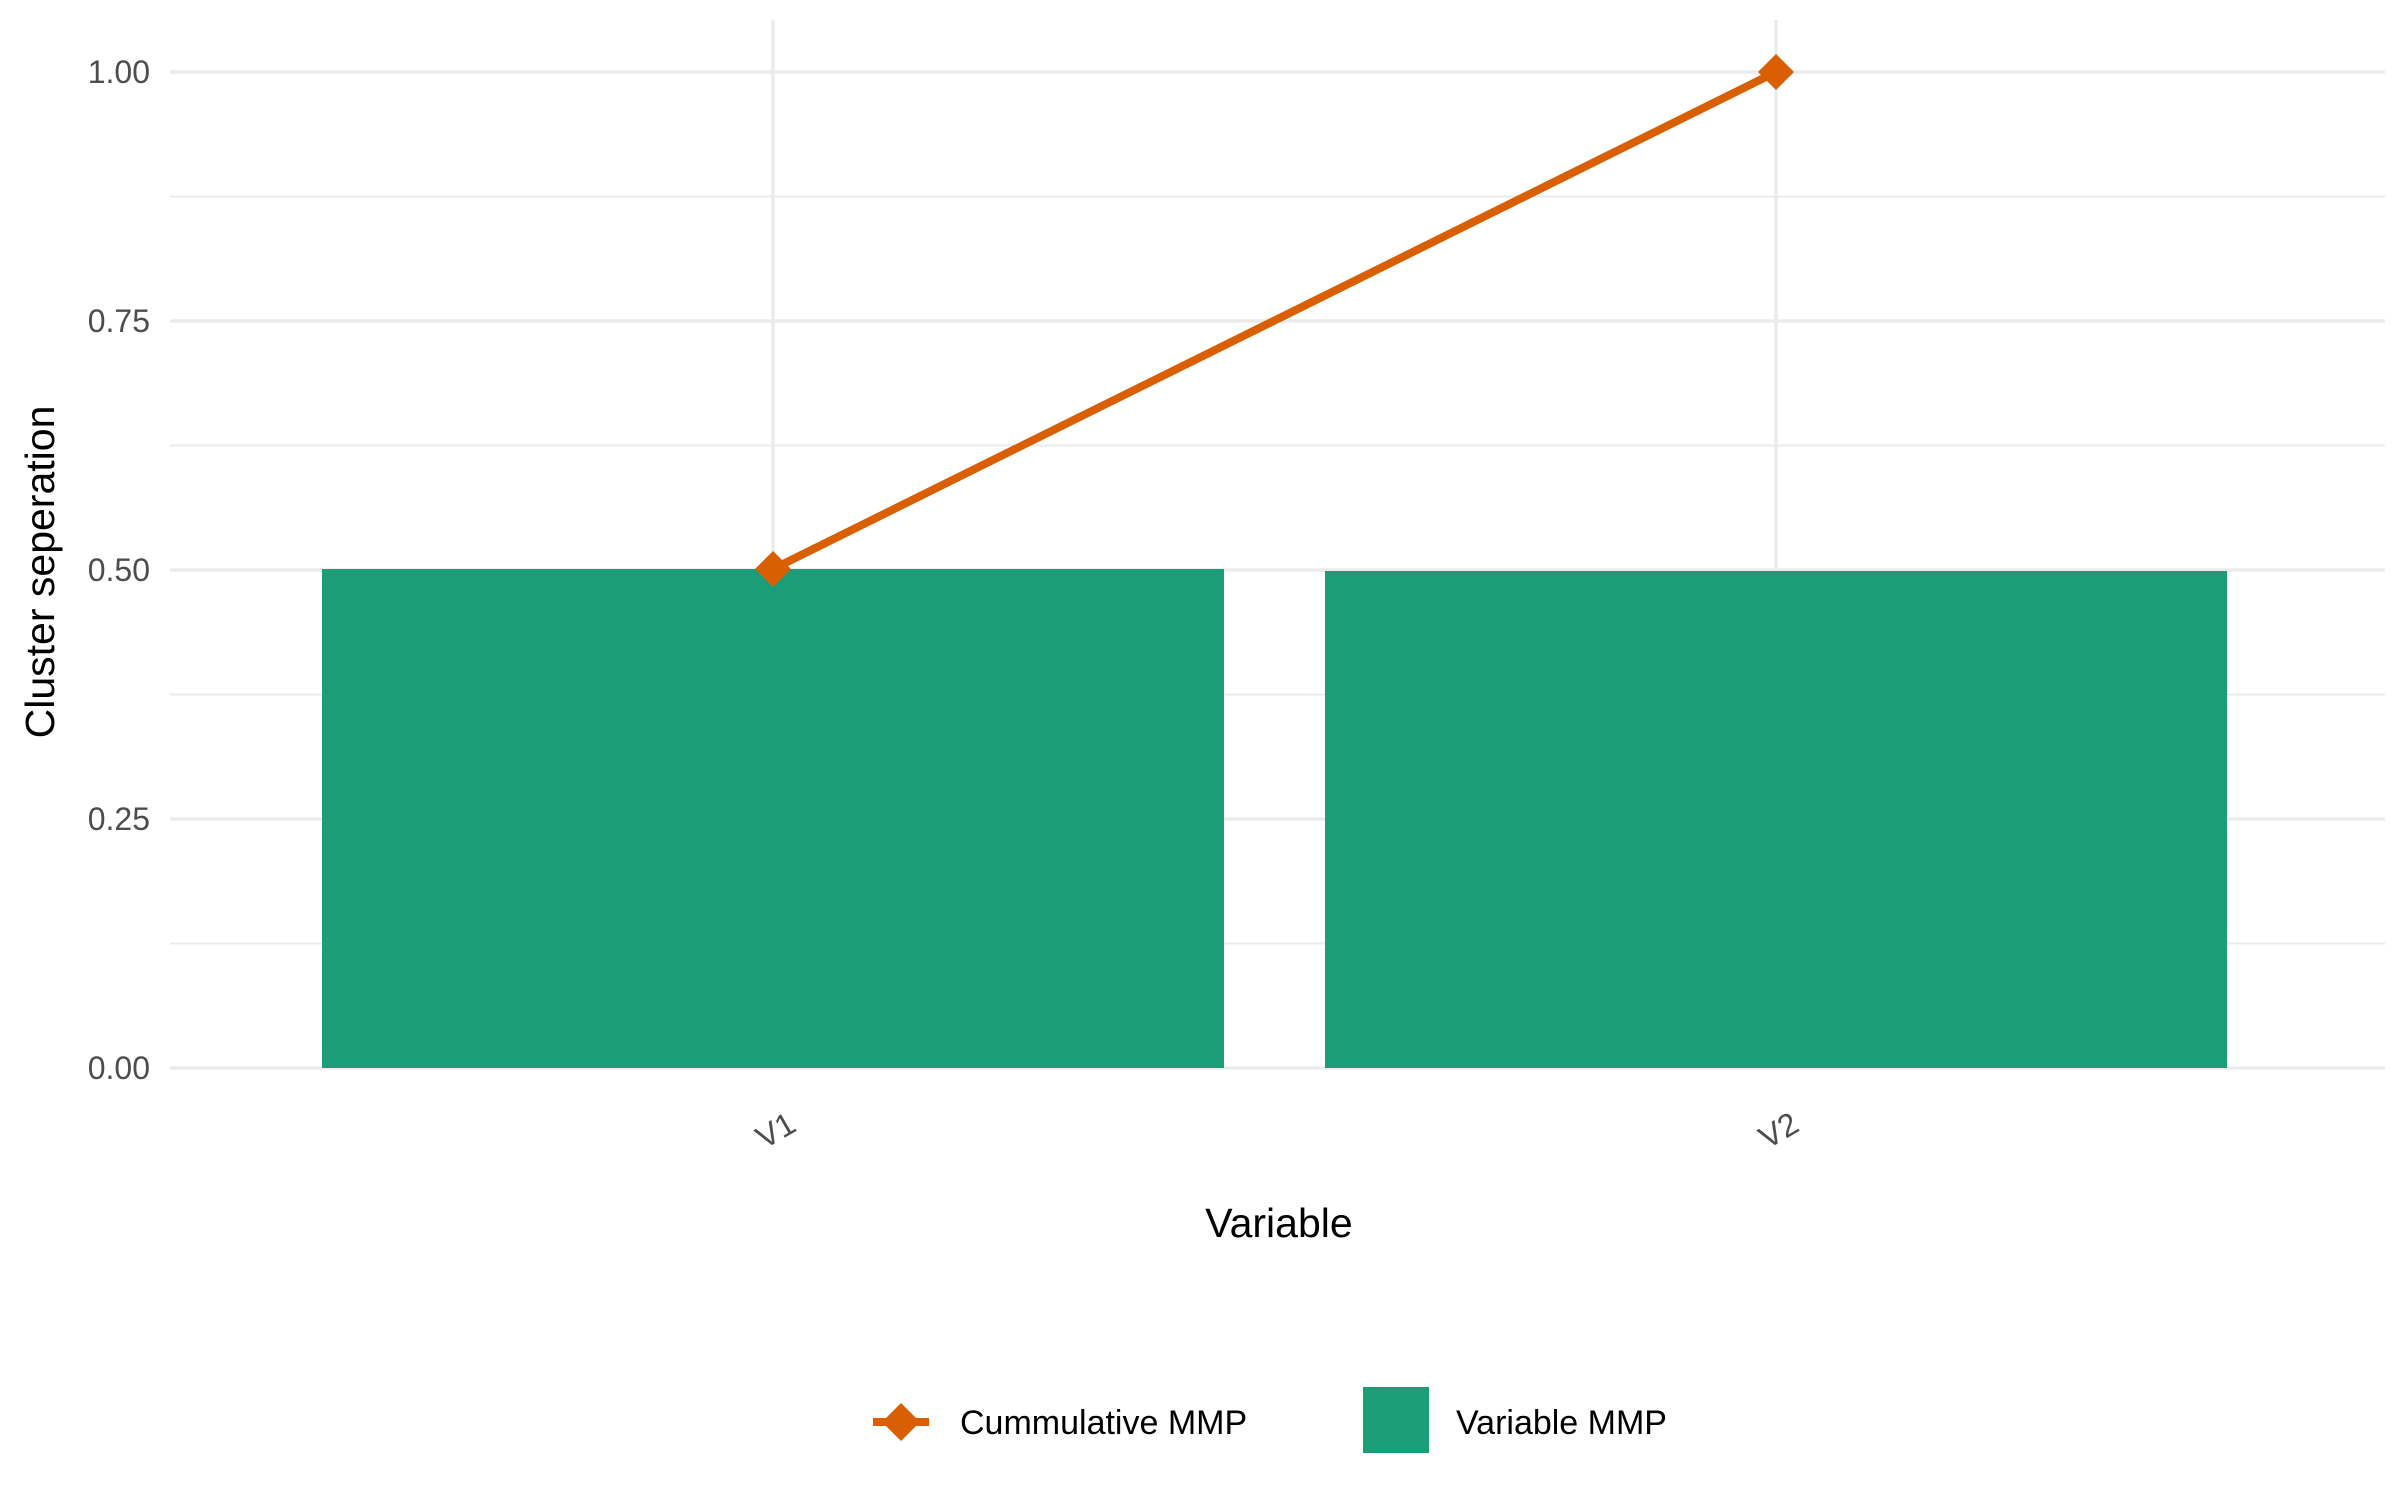  What do you see at coordinates (1103, 1423) in the screenshot?
I see `legend-label-cumulative: Cummulative MMP` at bounding box center [1103, 1423].